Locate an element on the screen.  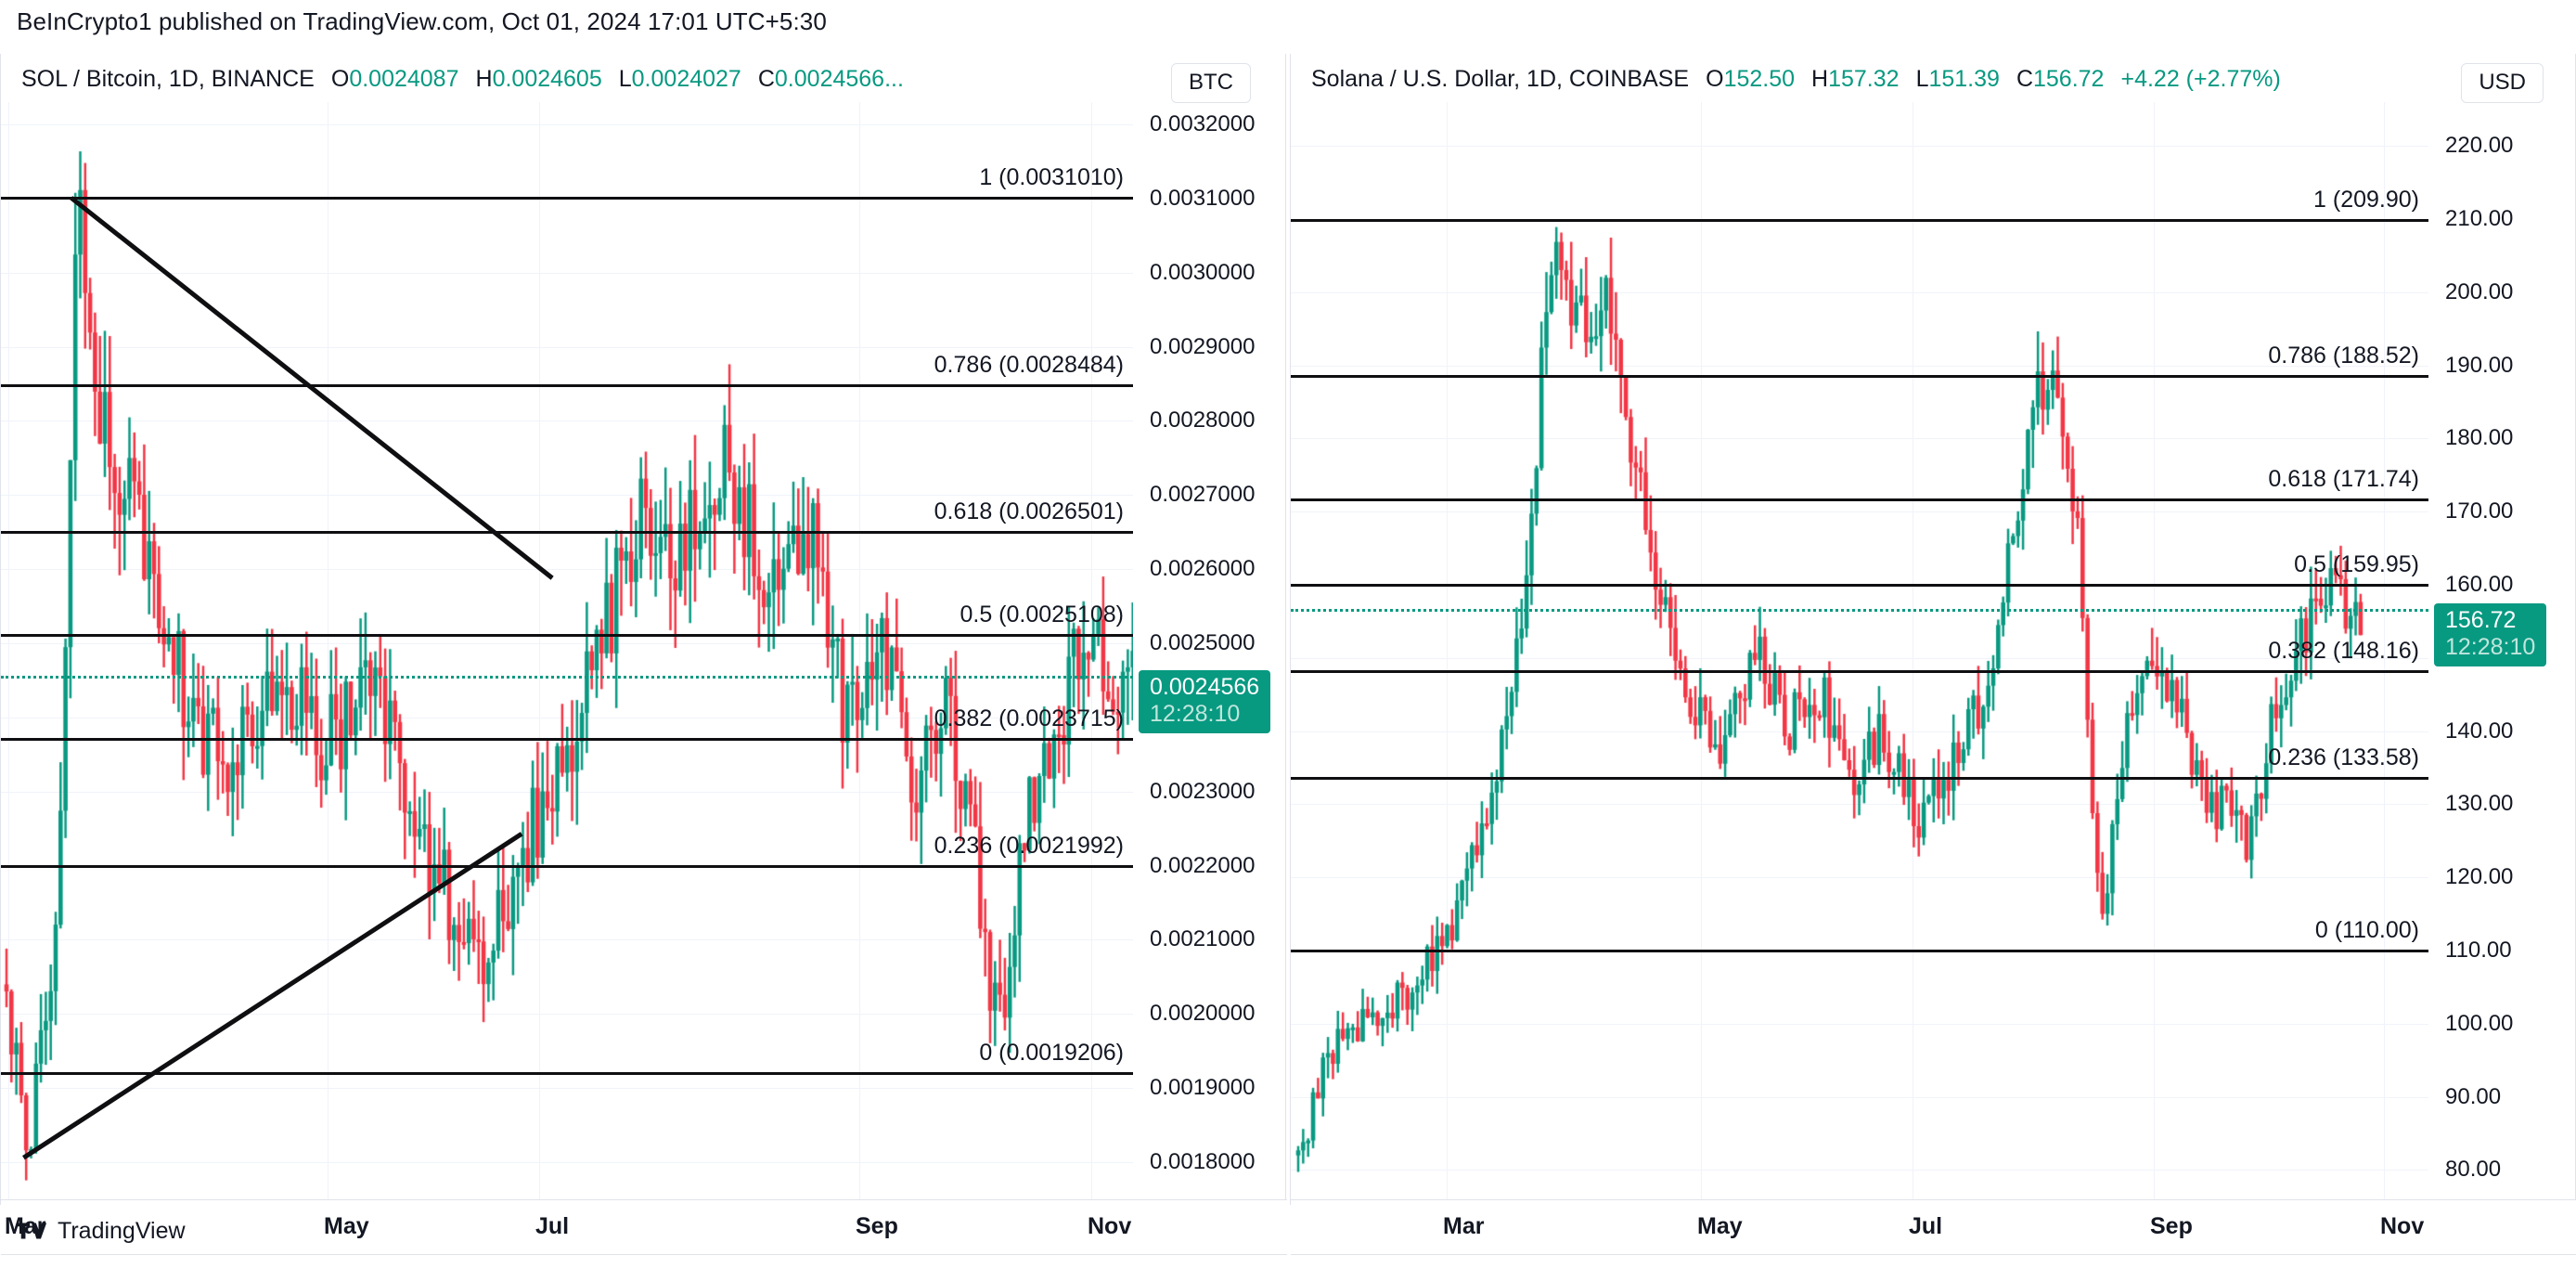
price-tick-label: 170.00 is located at coordinates (2479, 511).